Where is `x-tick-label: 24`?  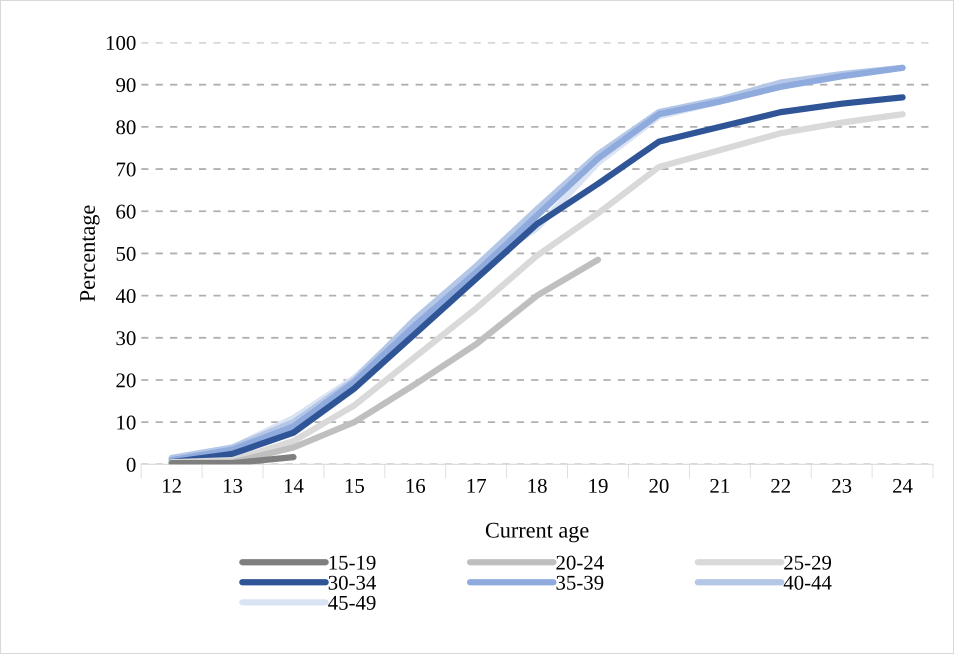 x-tick-label: 24 is located at coordinates (903, 485).